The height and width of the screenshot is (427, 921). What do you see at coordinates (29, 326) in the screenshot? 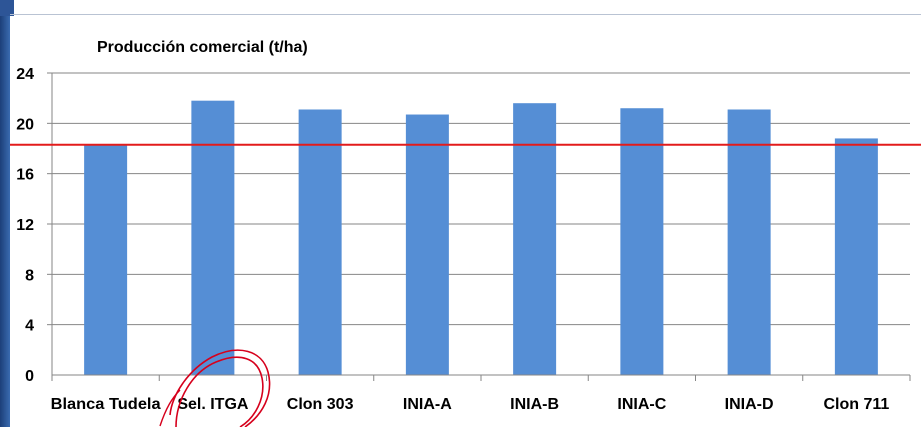
I see `y-tick-label: 4` at bounding box center [29, 326].